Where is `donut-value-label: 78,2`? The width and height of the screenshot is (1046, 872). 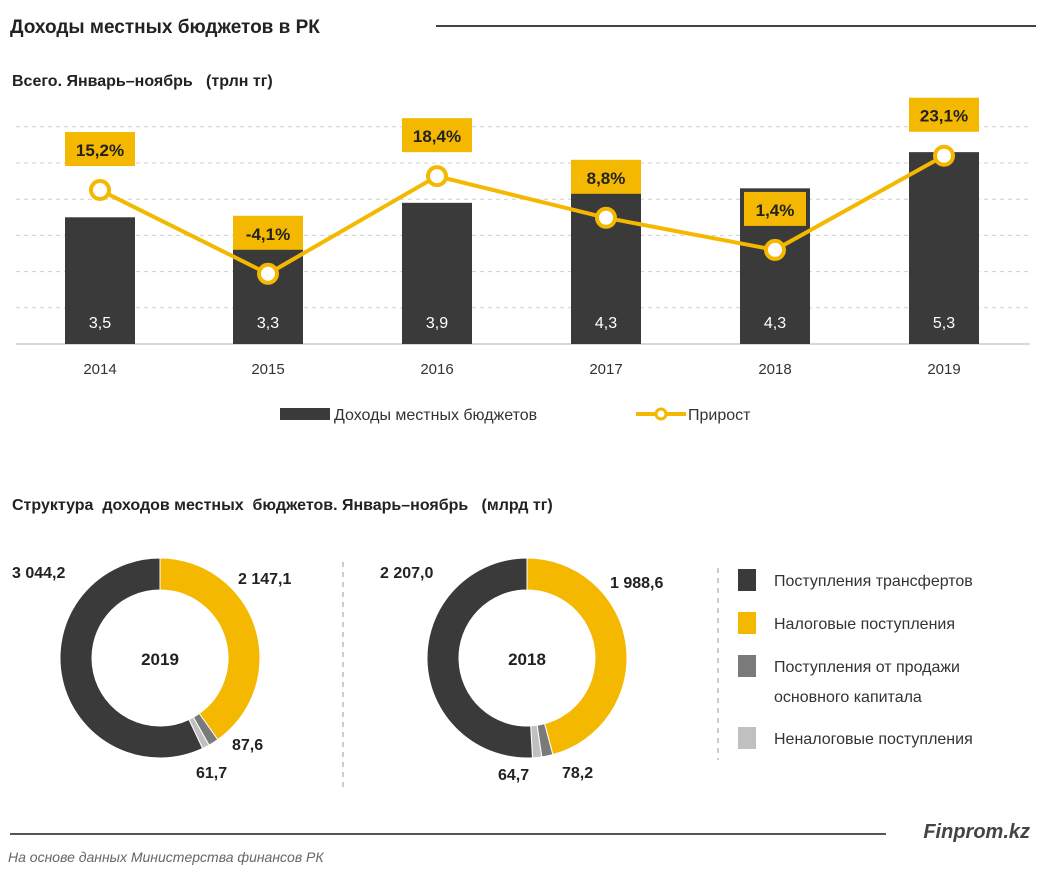
donut-value-label: 78,2 is located at coordinates (577, 773).